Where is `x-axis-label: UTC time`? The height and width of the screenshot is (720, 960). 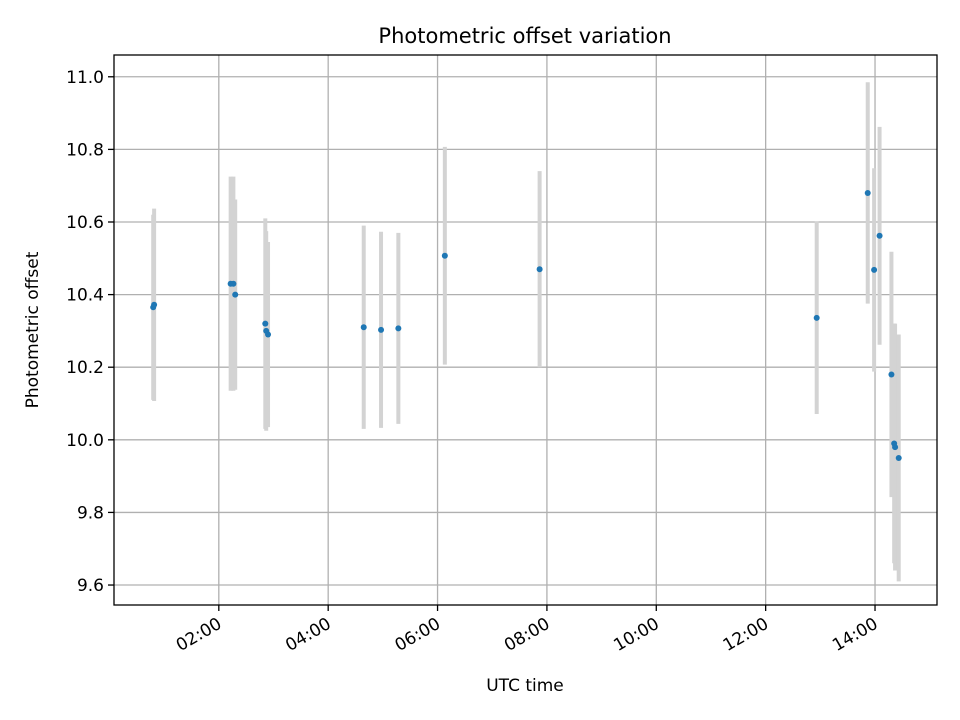
x-axis-label: UTC time is located at coordinates (525, 686).